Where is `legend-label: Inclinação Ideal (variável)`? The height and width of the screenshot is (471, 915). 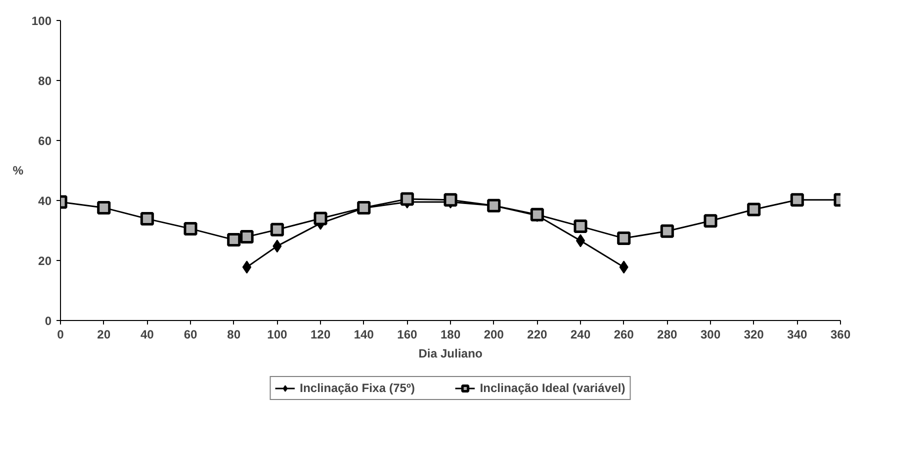
legend-label: Inclinação Ideal (variável) is located at coordinates (553, 388).